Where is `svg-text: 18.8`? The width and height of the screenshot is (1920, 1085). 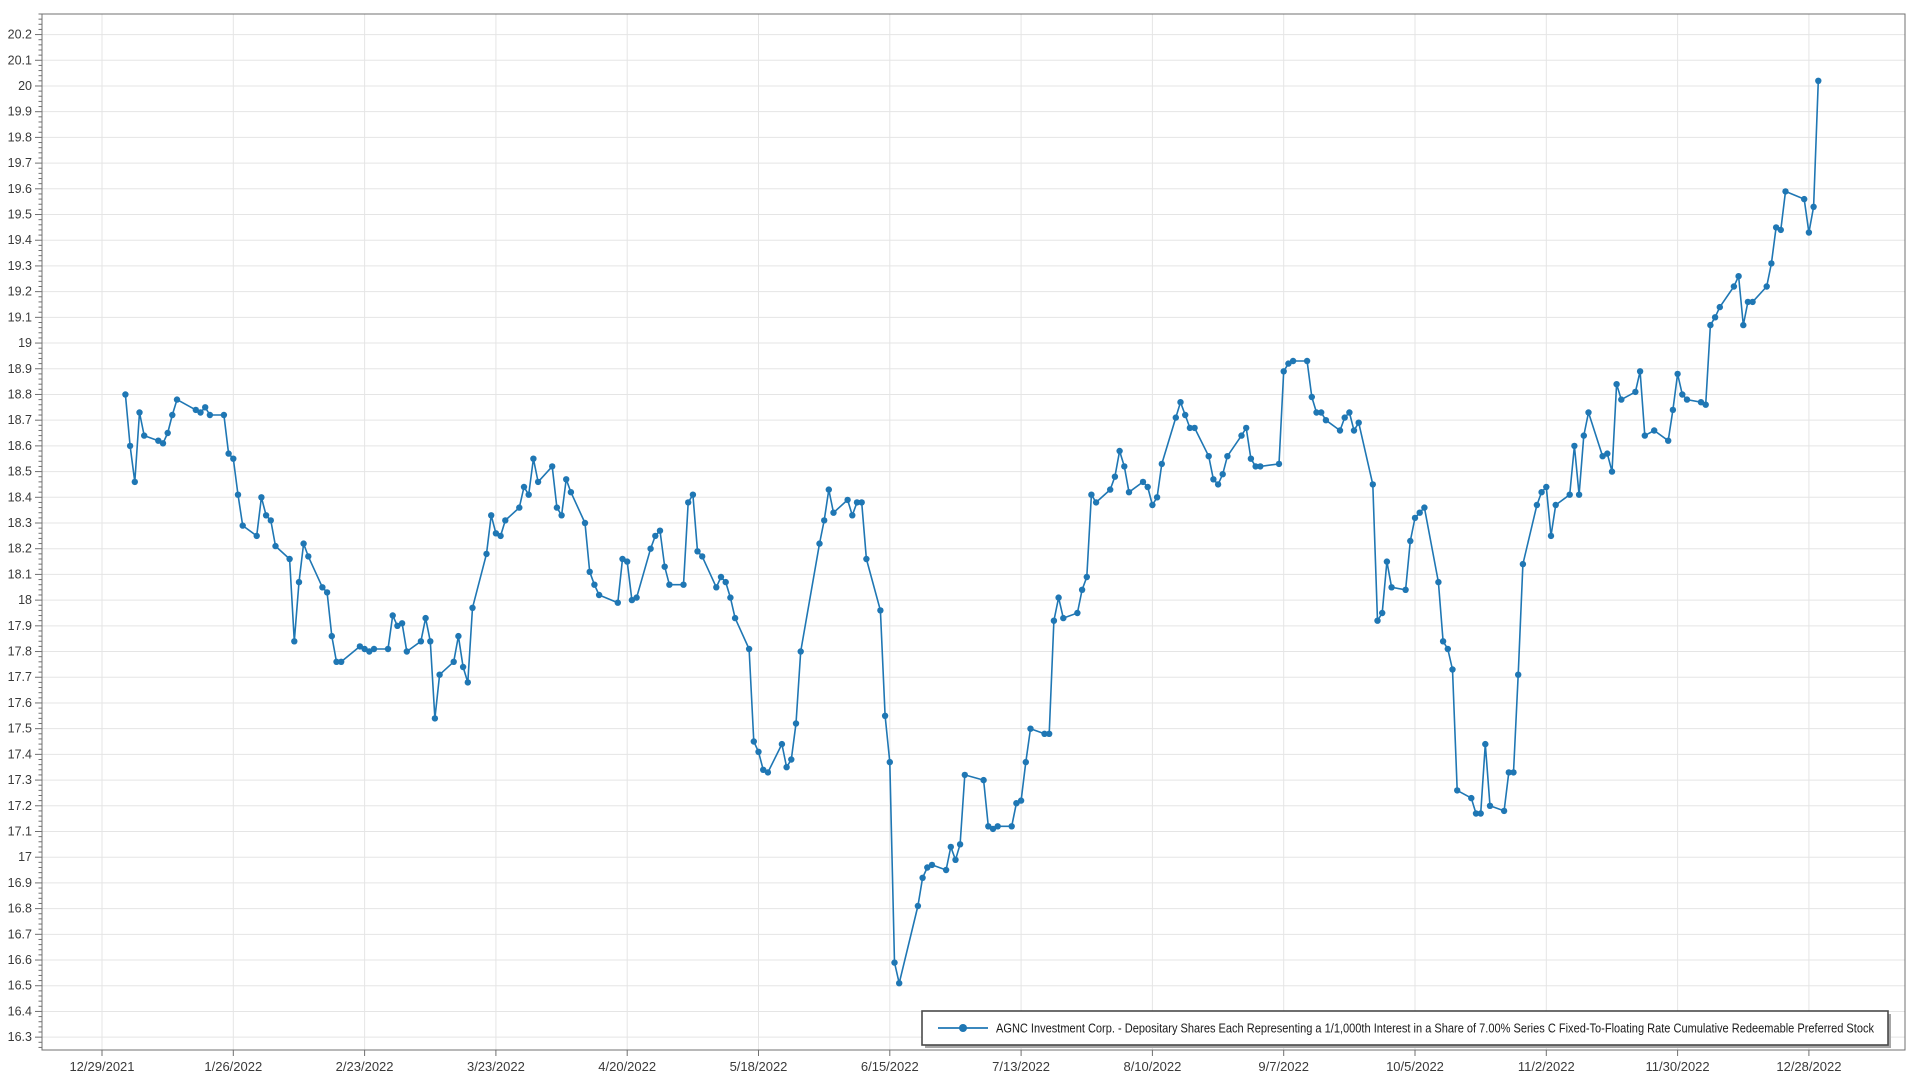 svg-text: 18.8 is located at coordinates (20, 394).